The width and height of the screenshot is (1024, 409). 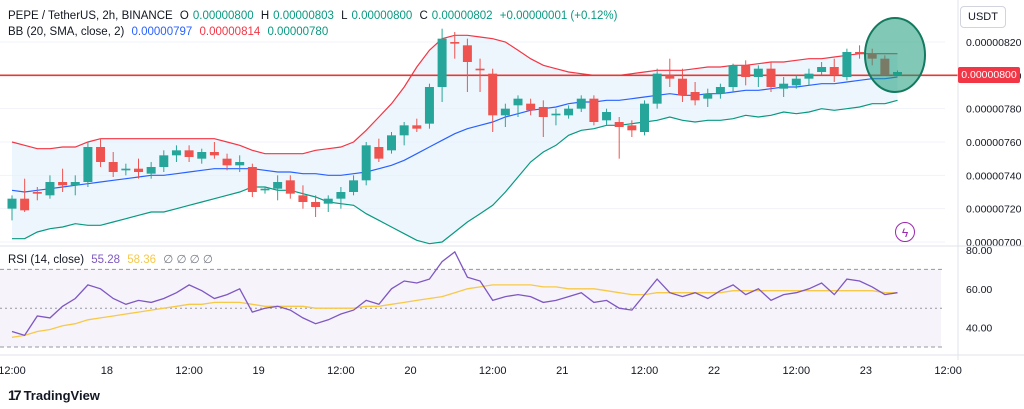 I want to click on tradingview-logo: 17 TradingView, so click(x=54, y=395).